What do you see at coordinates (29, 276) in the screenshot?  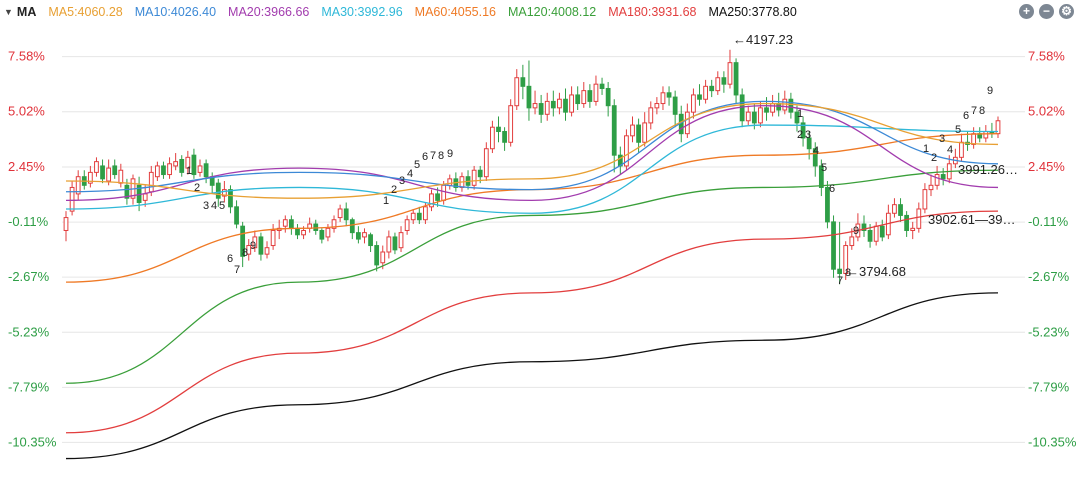 I see `y-tick-label-left: -2.67%` at bounding box center [29, 276].